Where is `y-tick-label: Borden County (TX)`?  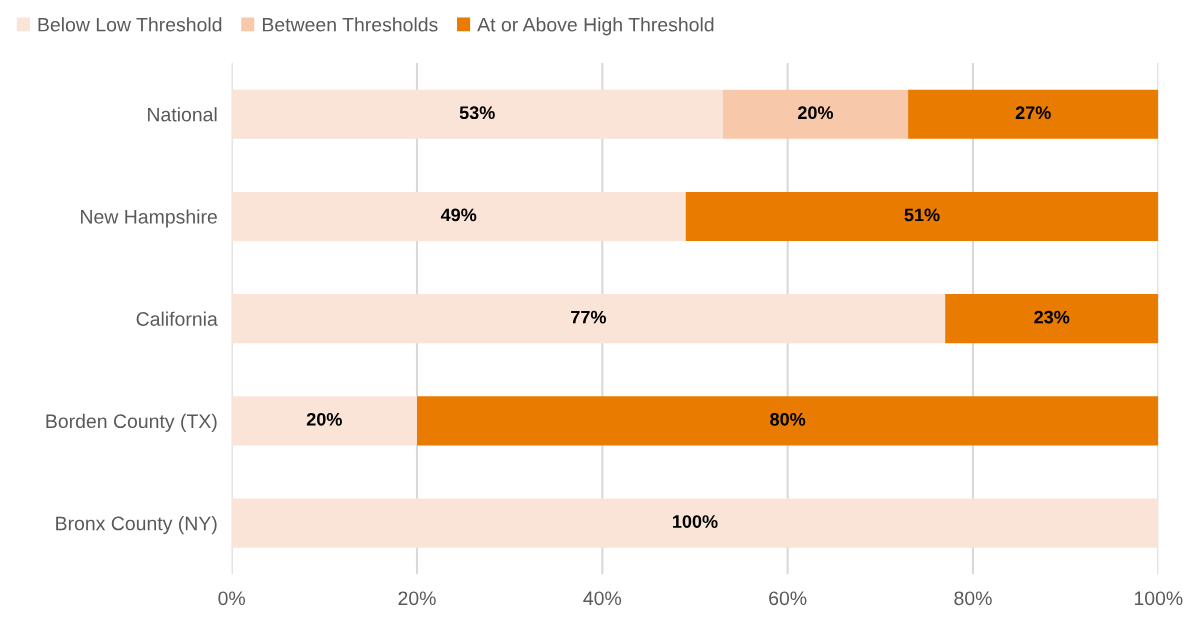 y-tick-label: Borden County (TX) is located at coordinates (131, 422).